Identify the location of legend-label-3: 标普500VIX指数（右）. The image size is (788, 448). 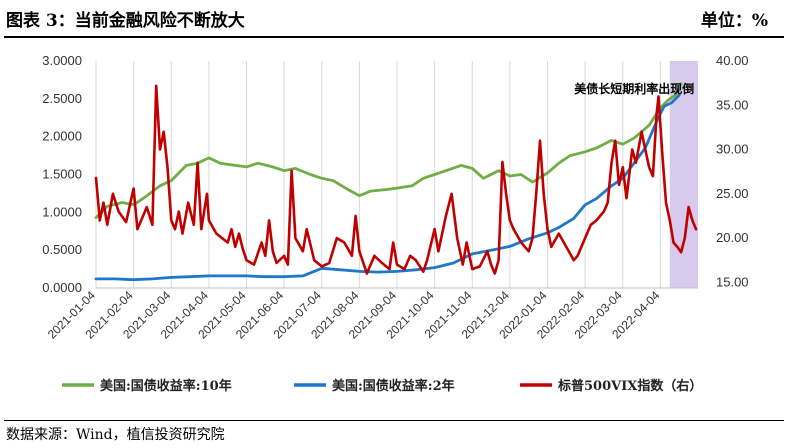
(629, 386).